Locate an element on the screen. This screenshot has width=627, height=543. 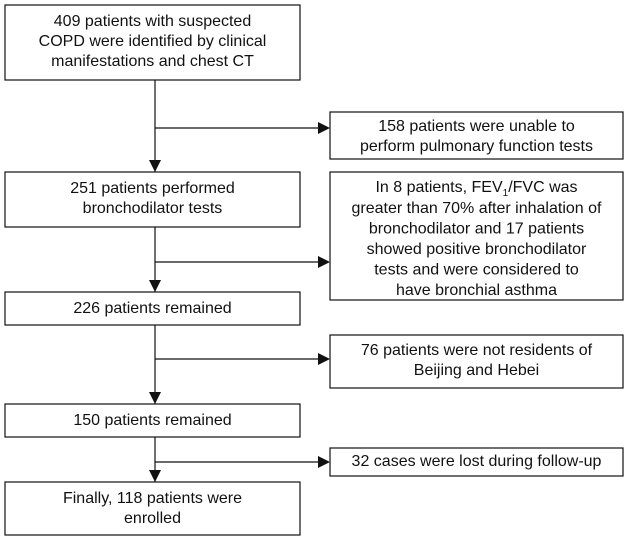
subscript: 1 is located at coordinates (506, 193).